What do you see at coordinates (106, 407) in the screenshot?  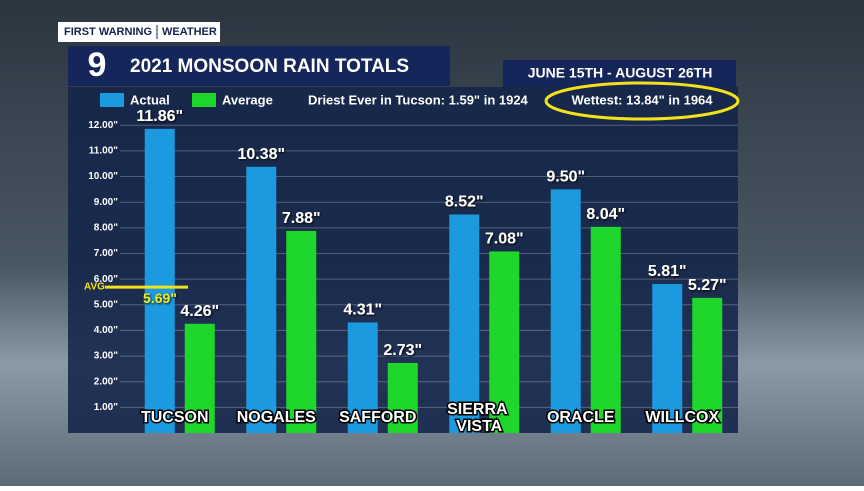 I see `y-tick-label: 1.00"` at bounding box center [106, 407].